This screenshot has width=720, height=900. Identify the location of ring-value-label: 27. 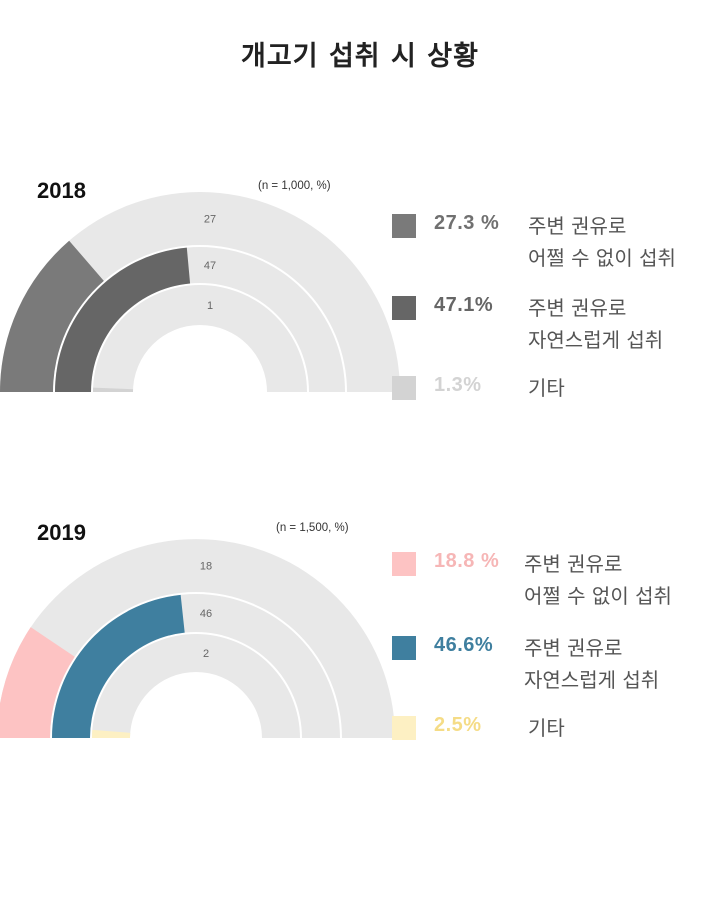
(210, 220).